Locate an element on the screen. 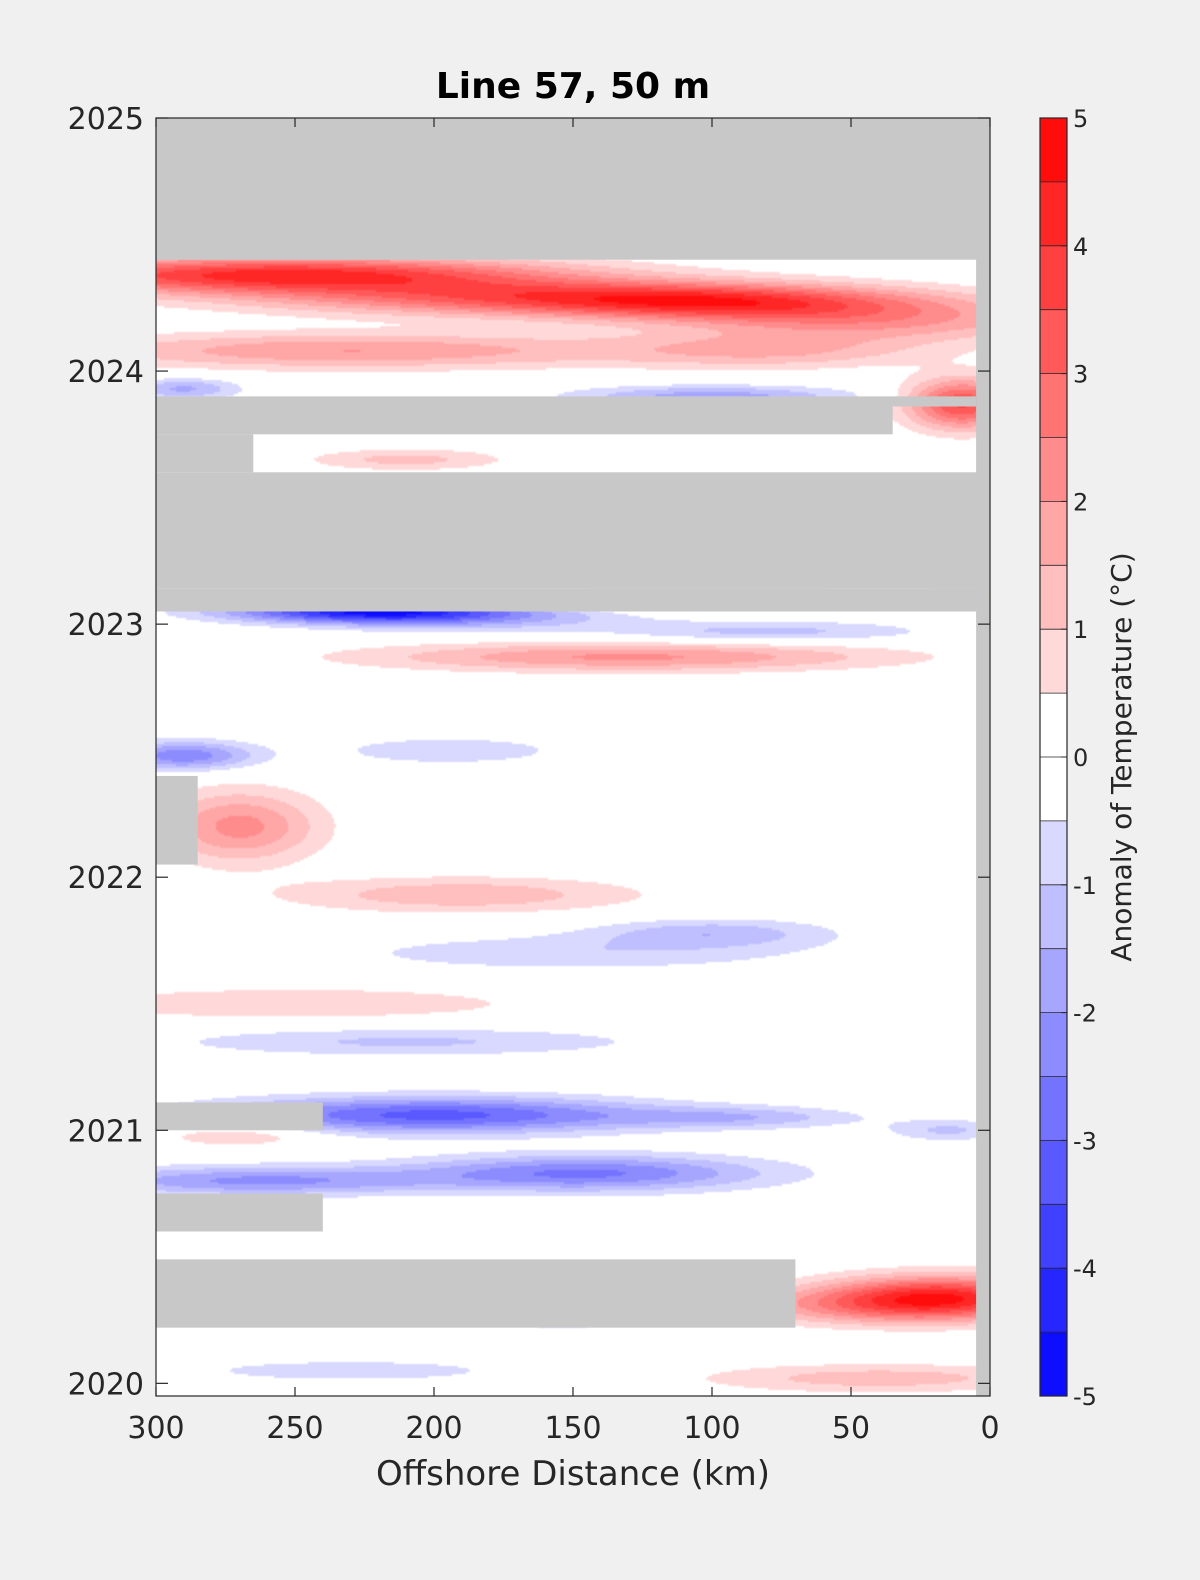 Image resolution: width=1200 pixels, height=1580 pixels. x-tick-label: 150 is located at coordinates (572, 1428).